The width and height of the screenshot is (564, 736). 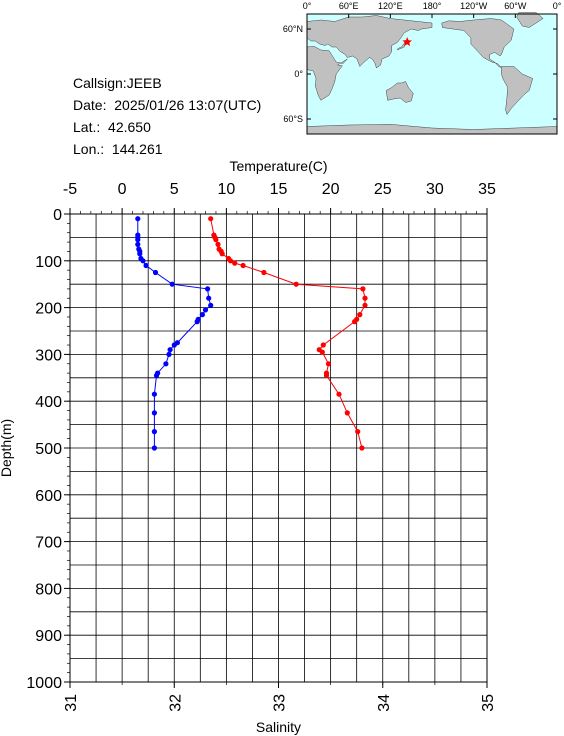 I want to click on salinity-tick-label: 31, so click(x=71, y=703).